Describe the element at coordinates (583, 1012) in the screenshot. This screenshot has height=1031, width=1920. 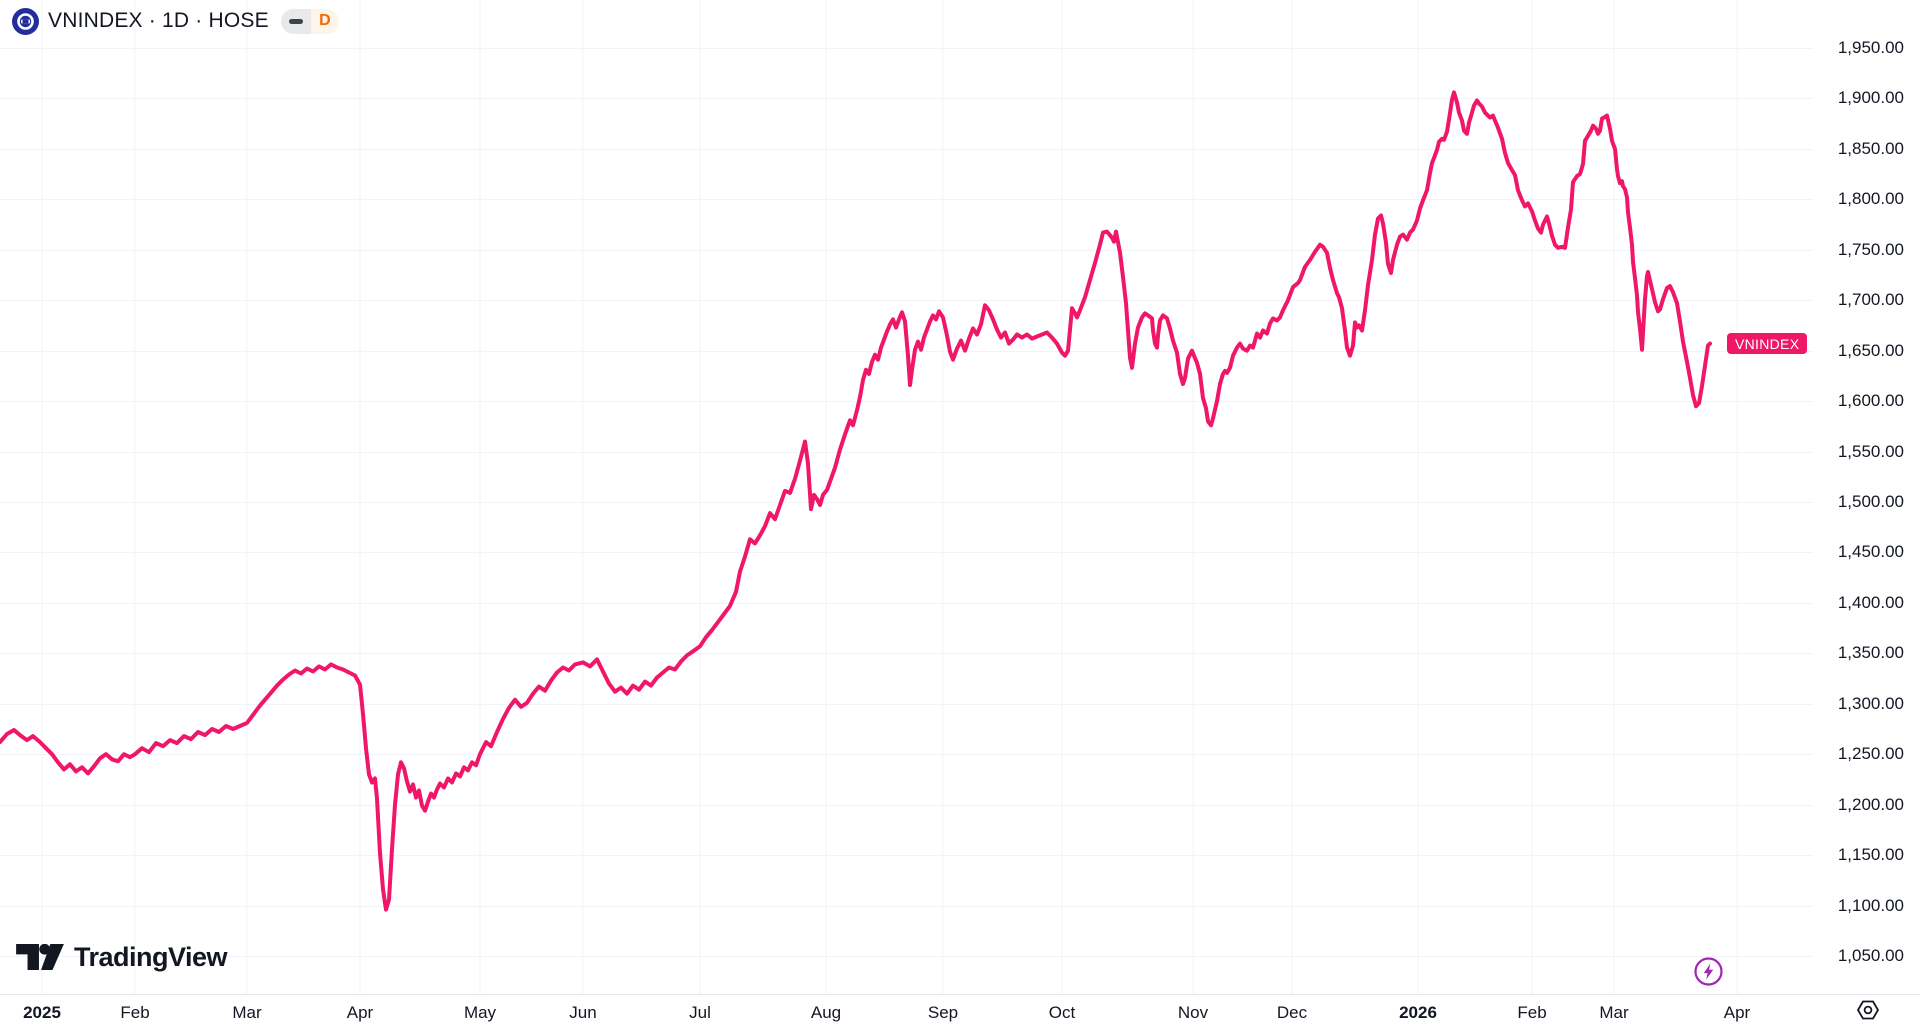
I see `time-axis-label: Jun` at that location.